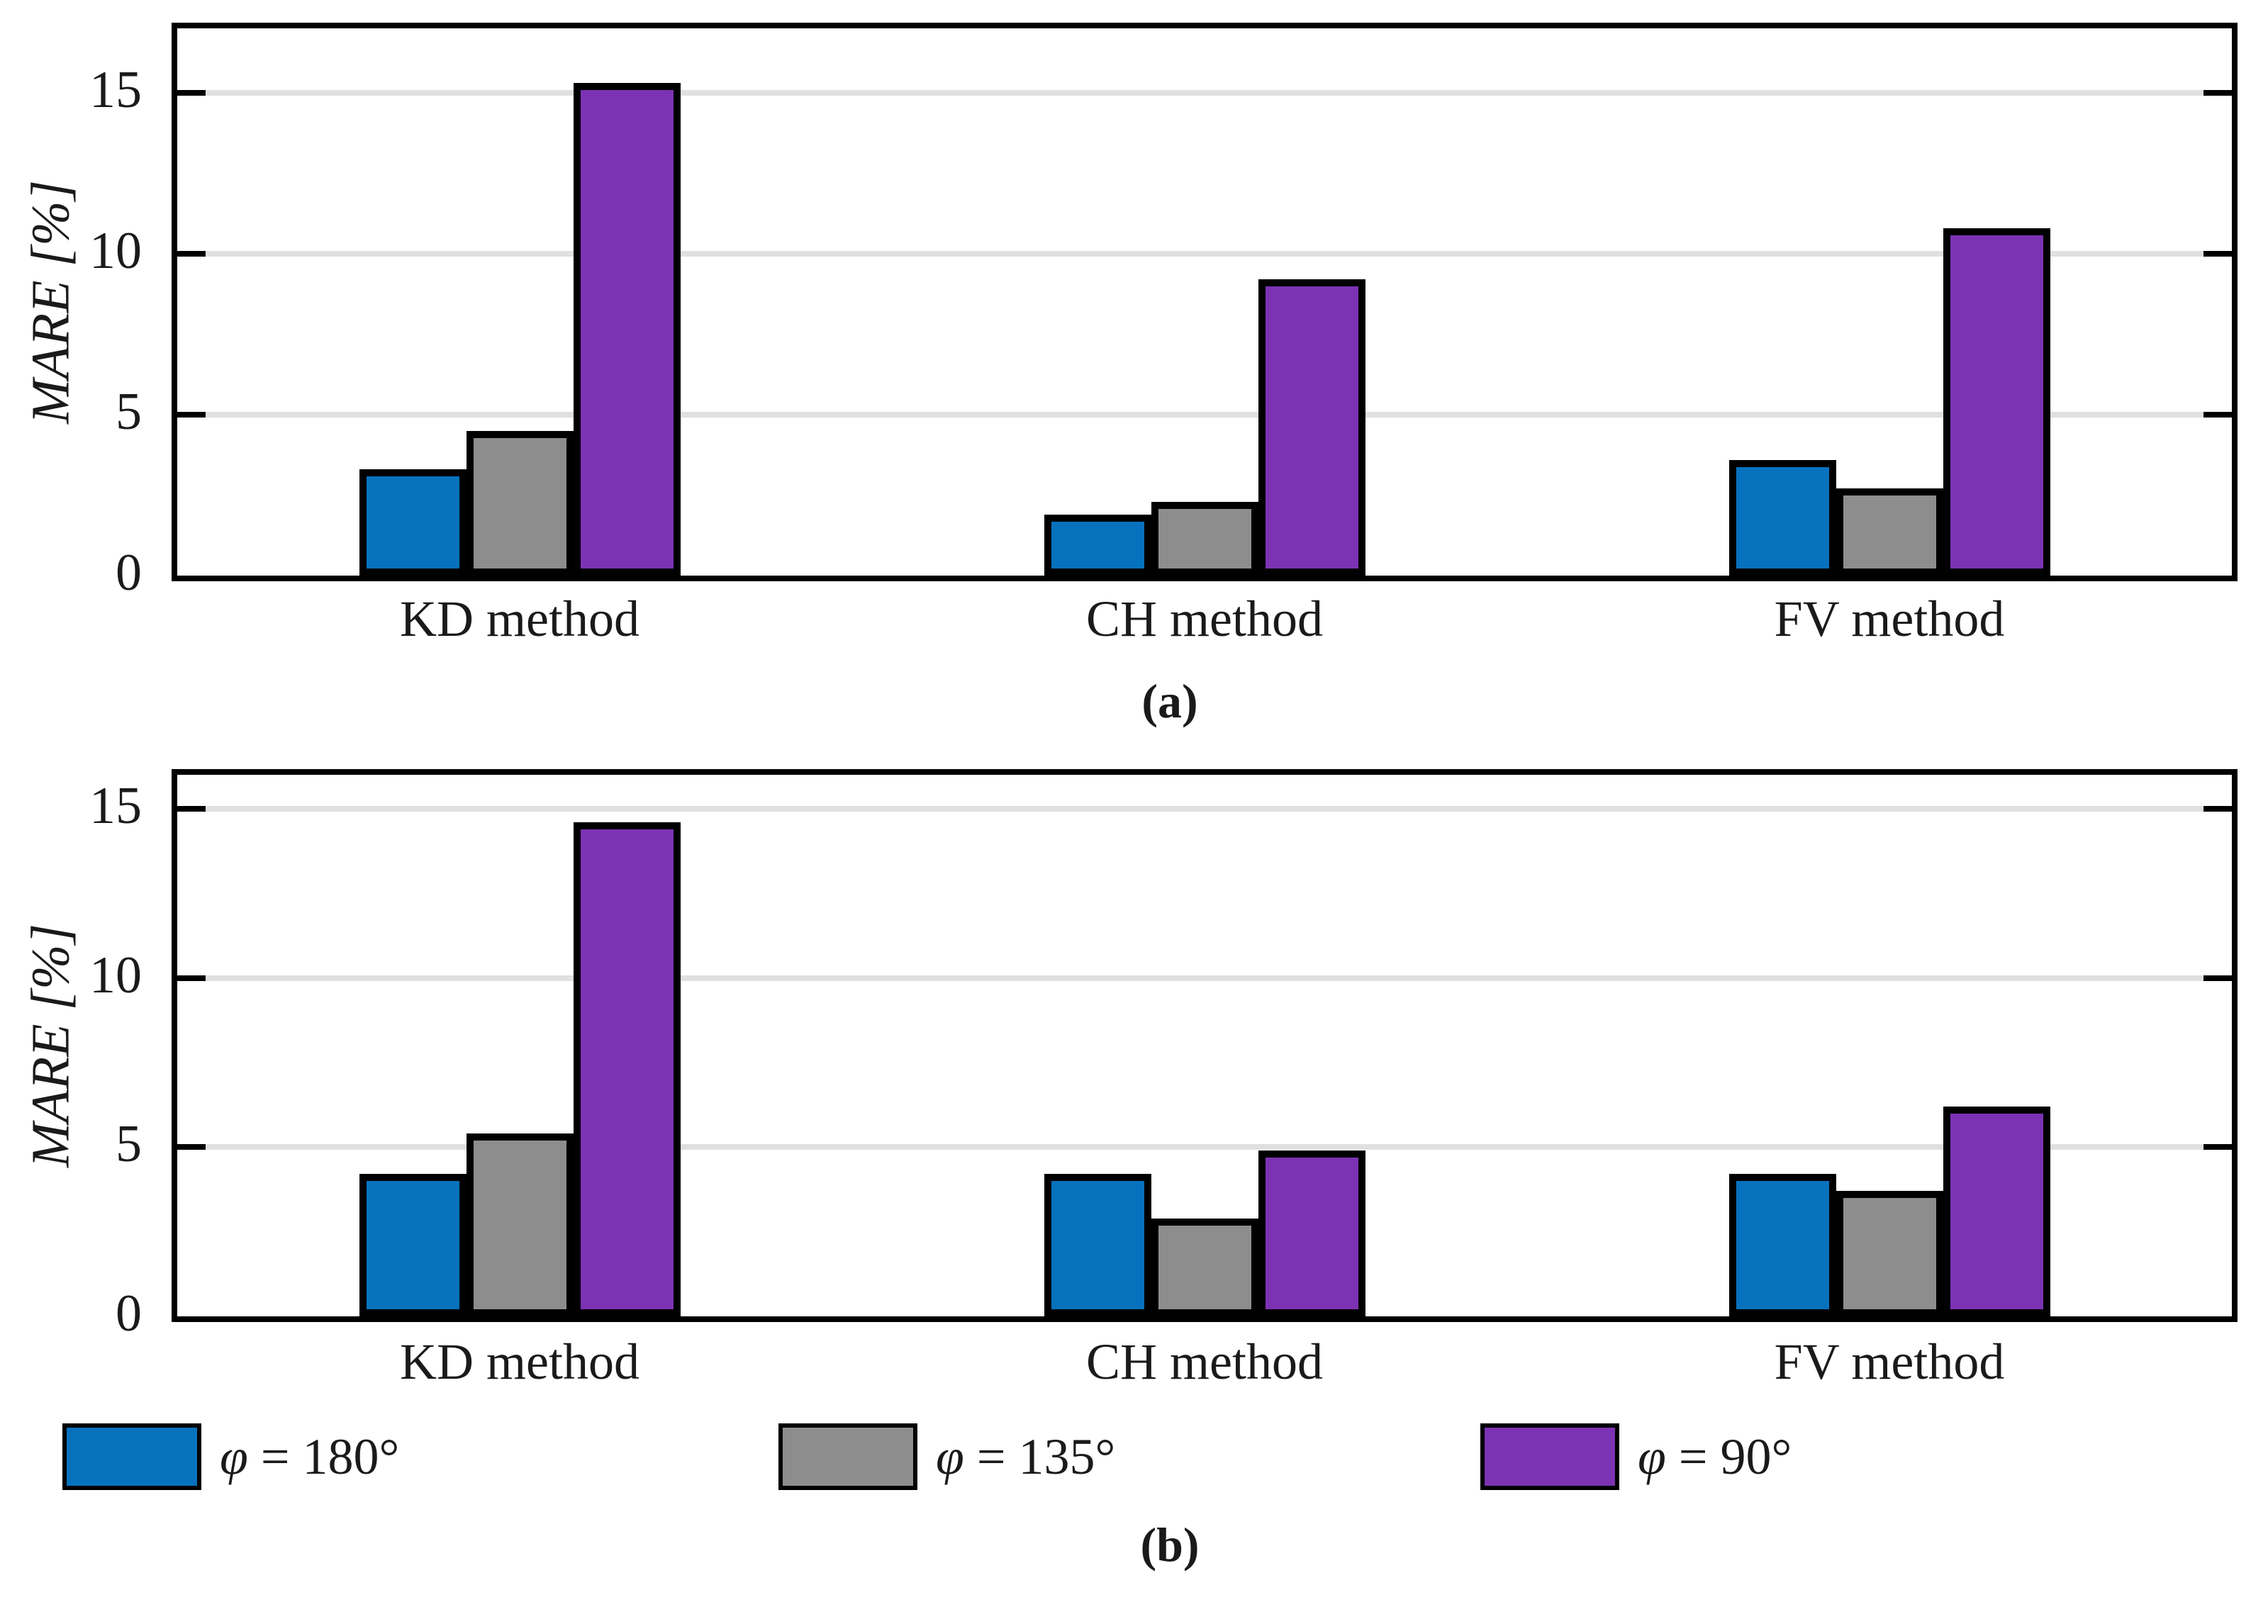 The image size is (2268, 1624). Describe the element at coordinates (1728, 1457) in the screenshot. I see `legend-text: = 90°` at that location.